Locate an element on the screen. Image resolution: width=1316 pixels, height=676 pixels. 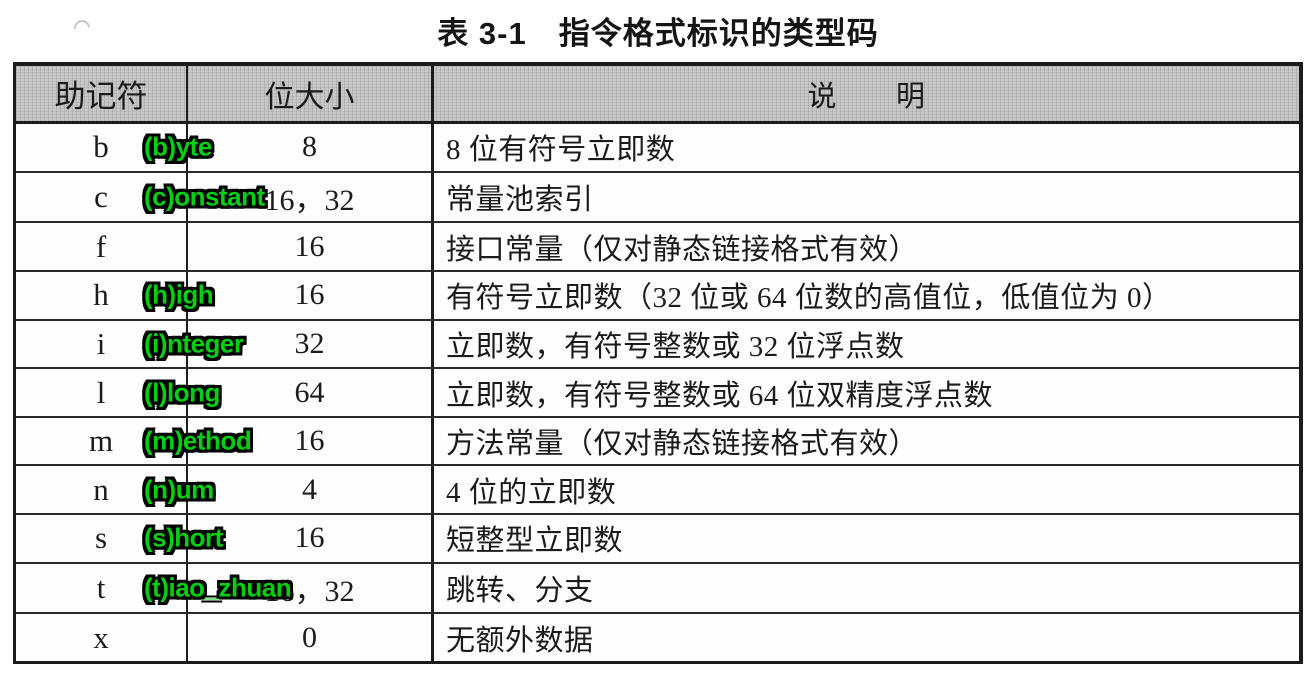
description-cell: 短整型立即数 is located at coordinates (535, 541).